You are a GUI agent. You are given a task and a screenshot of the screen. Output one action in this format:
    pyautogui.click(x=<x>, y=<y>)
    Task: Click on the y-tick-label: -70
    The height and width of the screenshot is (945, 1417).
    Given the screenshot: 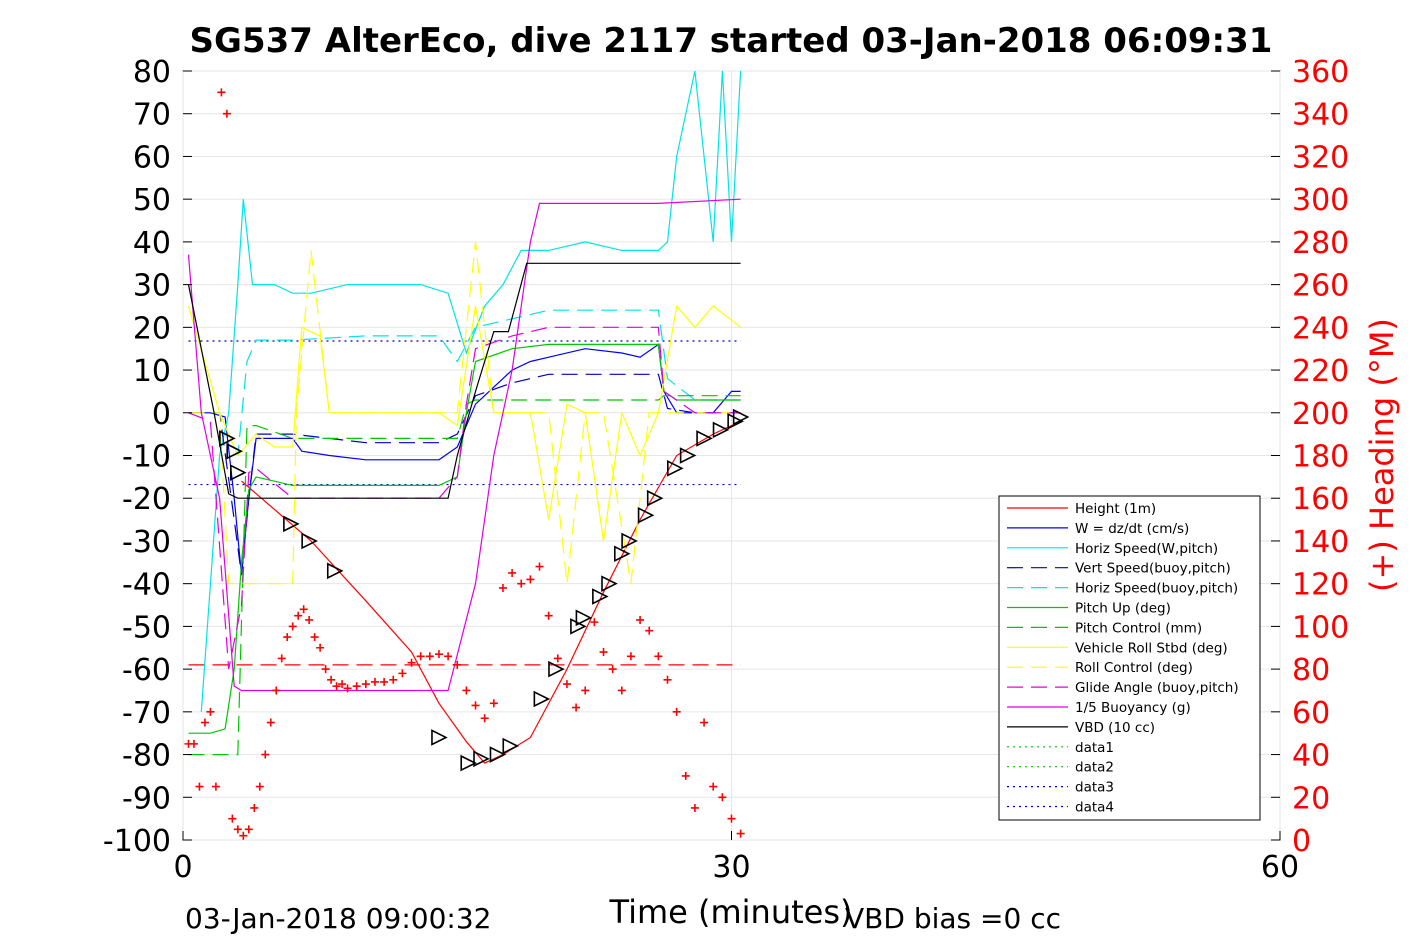 What is the action you would take?
    pyautogui.click(x=146, y=713)
    